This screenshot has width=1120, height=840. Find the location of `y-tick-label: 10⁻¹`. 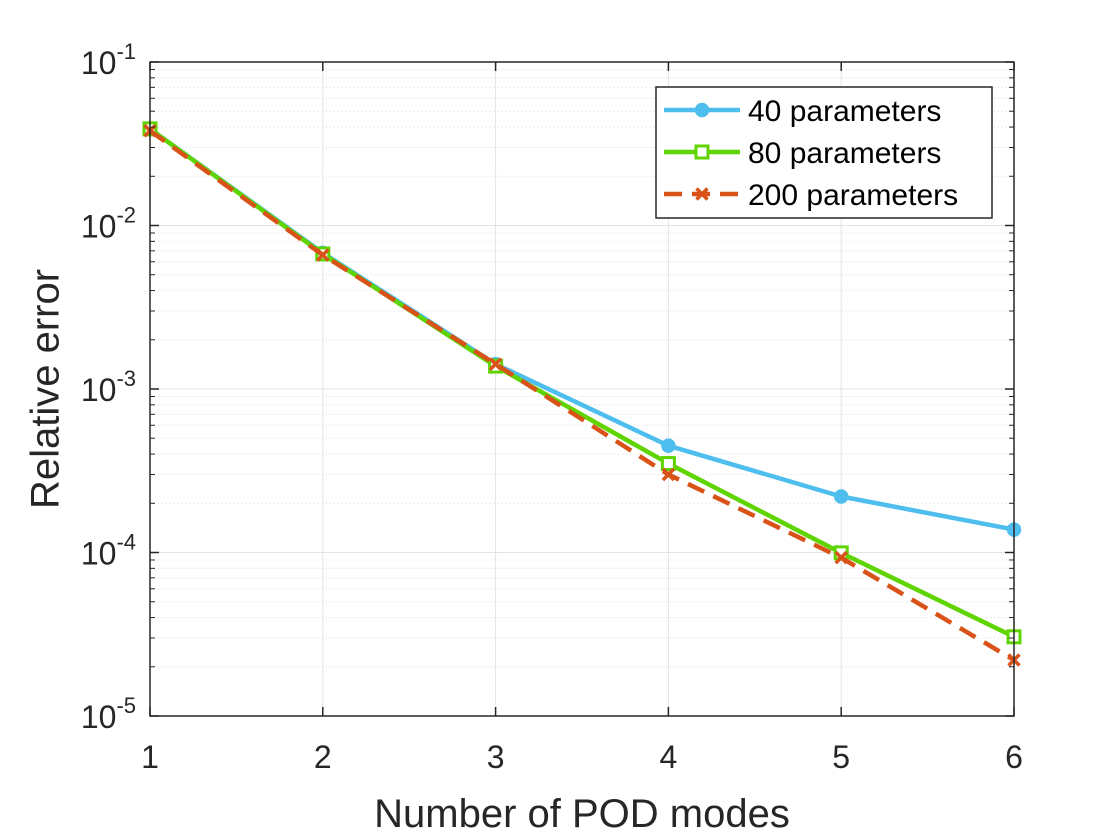

y-tick-label: 10⁻¹ is located at coordinates (108, 60).